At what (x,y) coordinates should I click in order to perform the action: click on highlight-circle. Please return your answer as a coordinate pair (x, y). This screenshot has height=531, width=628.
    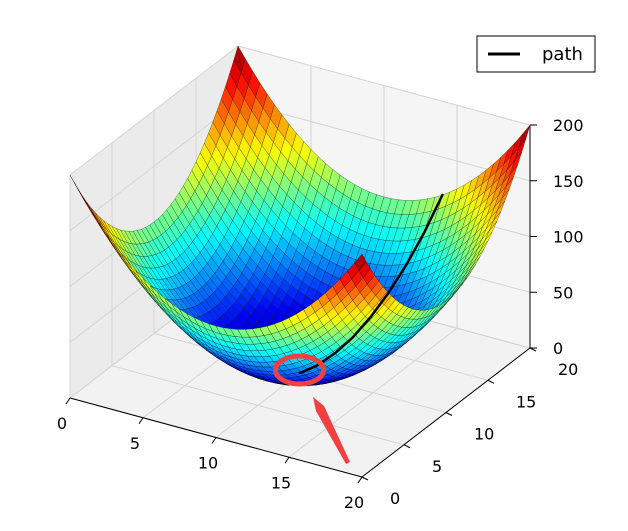
    Looking at the image, I should click on (299, 370).